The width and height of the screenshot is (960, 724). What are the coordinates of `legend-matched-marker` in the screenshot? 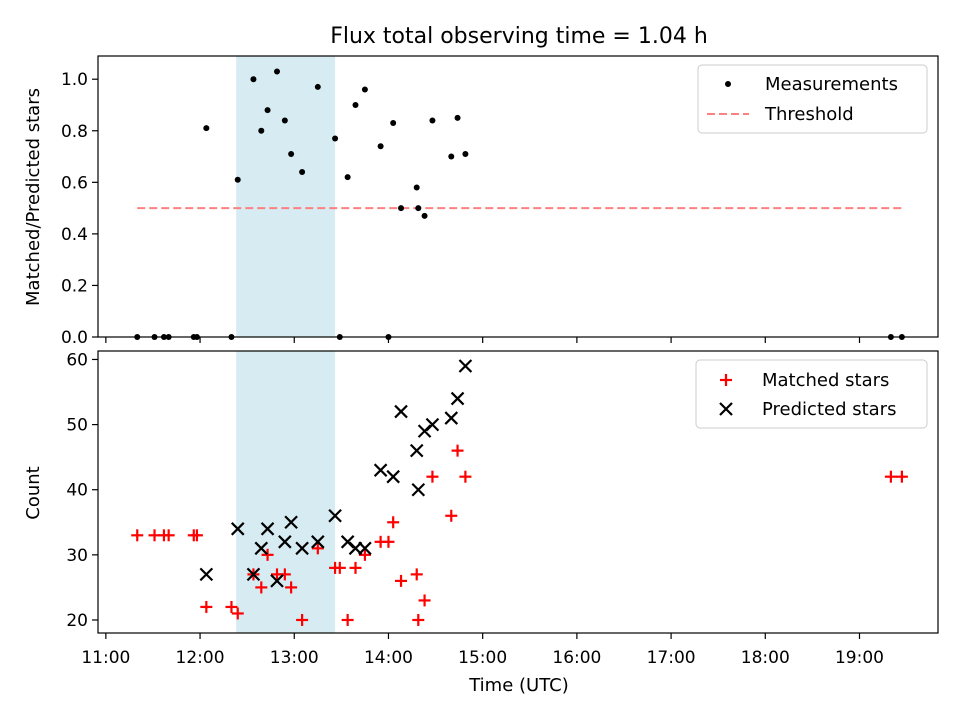 It's located at (726, 380).